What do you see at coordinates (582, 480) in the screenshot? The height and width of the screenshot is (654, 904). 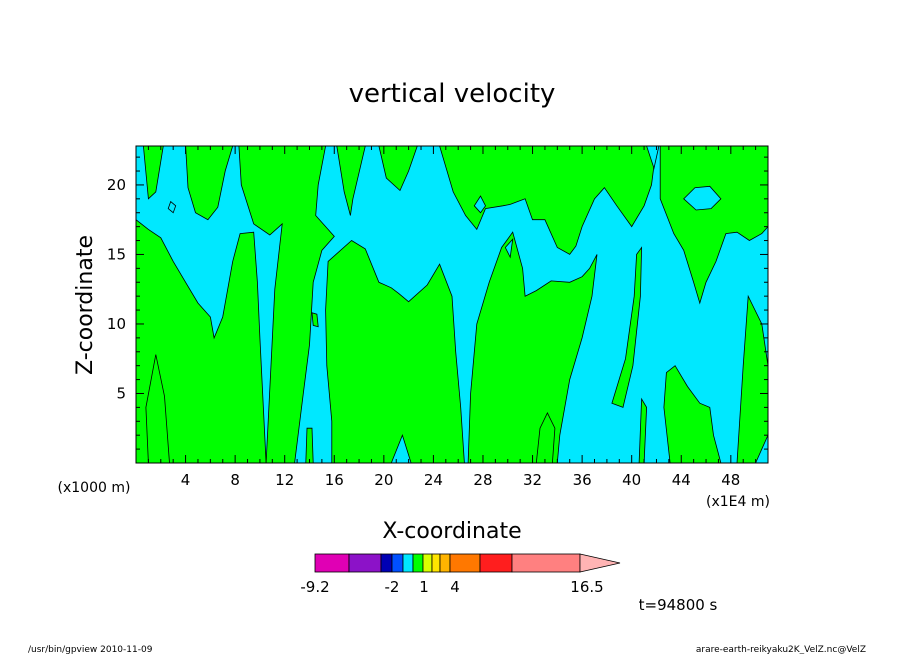 I see `x-tick-label: 36` at bounding box center [582, 480].